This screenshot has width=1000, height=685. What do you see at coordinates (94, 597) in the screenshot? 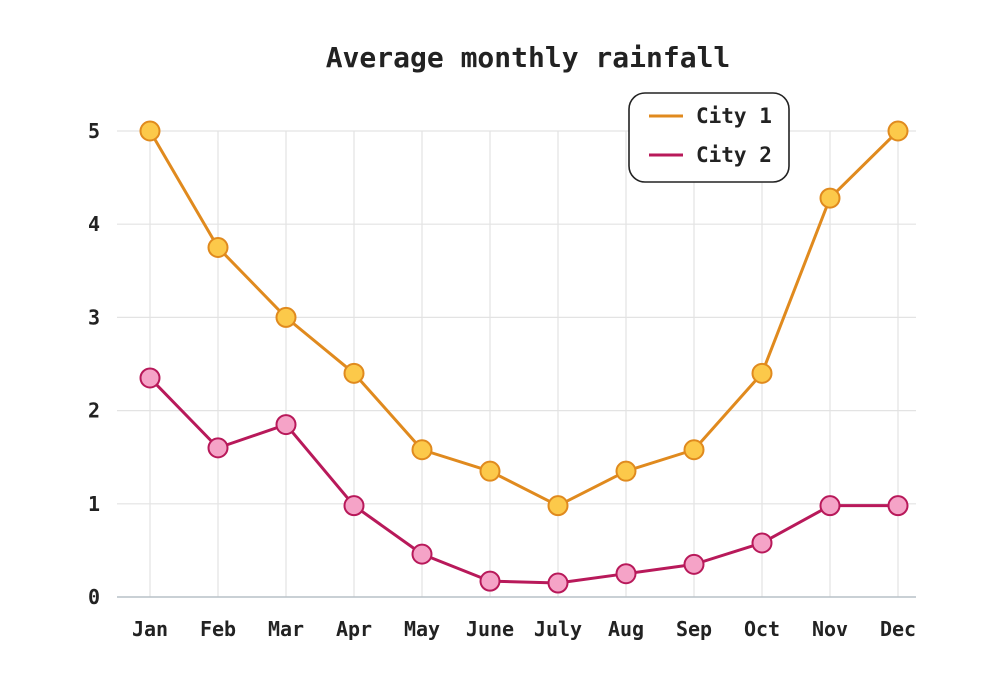
I see `y-tick-label: 0` at bounding box center [94, 597].